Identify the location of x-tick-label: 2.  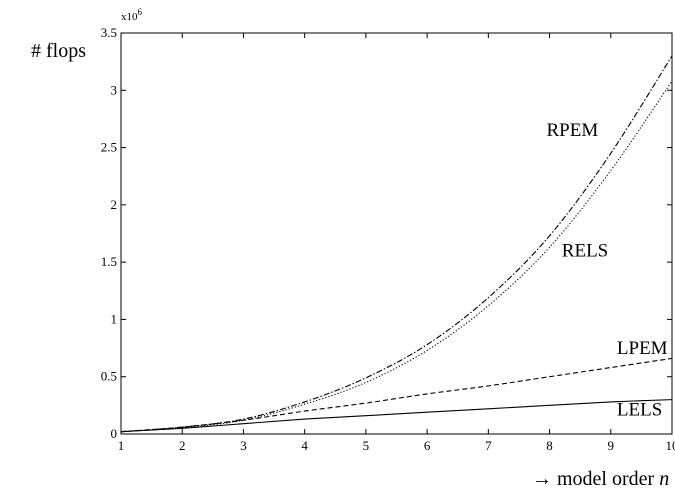
(182, 445).